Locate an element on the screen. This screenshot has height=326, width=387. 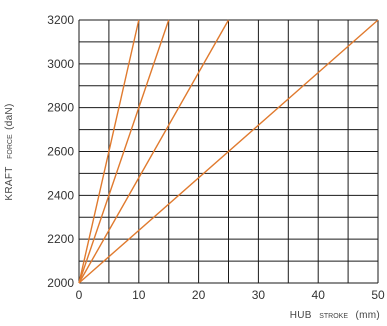
y-tick-label: 2200 is located at coordinates (60, 239).